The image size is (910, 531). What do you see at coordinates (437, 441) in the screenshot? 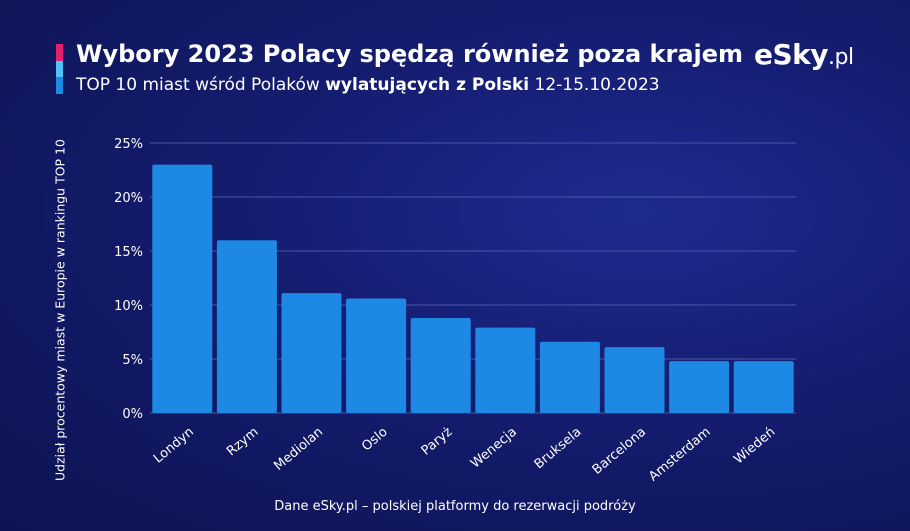
I see `x-tick-label: Paryż` at bounding box center [437, 441].